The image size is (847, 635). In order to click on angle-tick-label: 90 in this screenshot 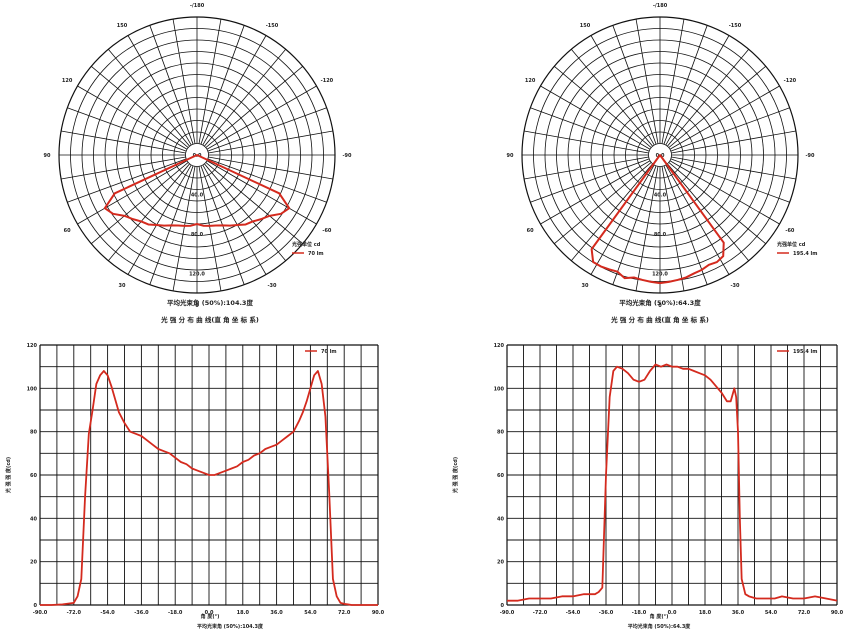, I will do `click(510, 156)`.